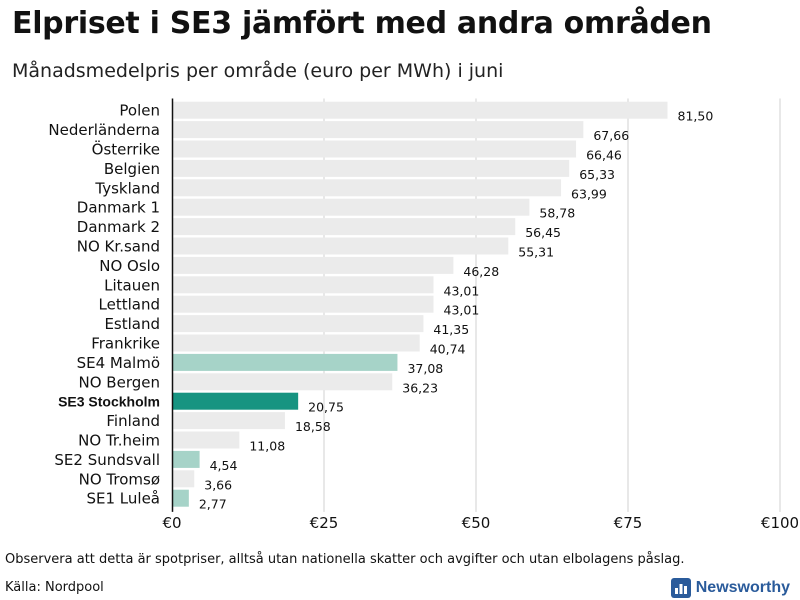 This screenshot has width=800, height=600. I want to click on newsworthy-logo-icon, so click(680, 588).